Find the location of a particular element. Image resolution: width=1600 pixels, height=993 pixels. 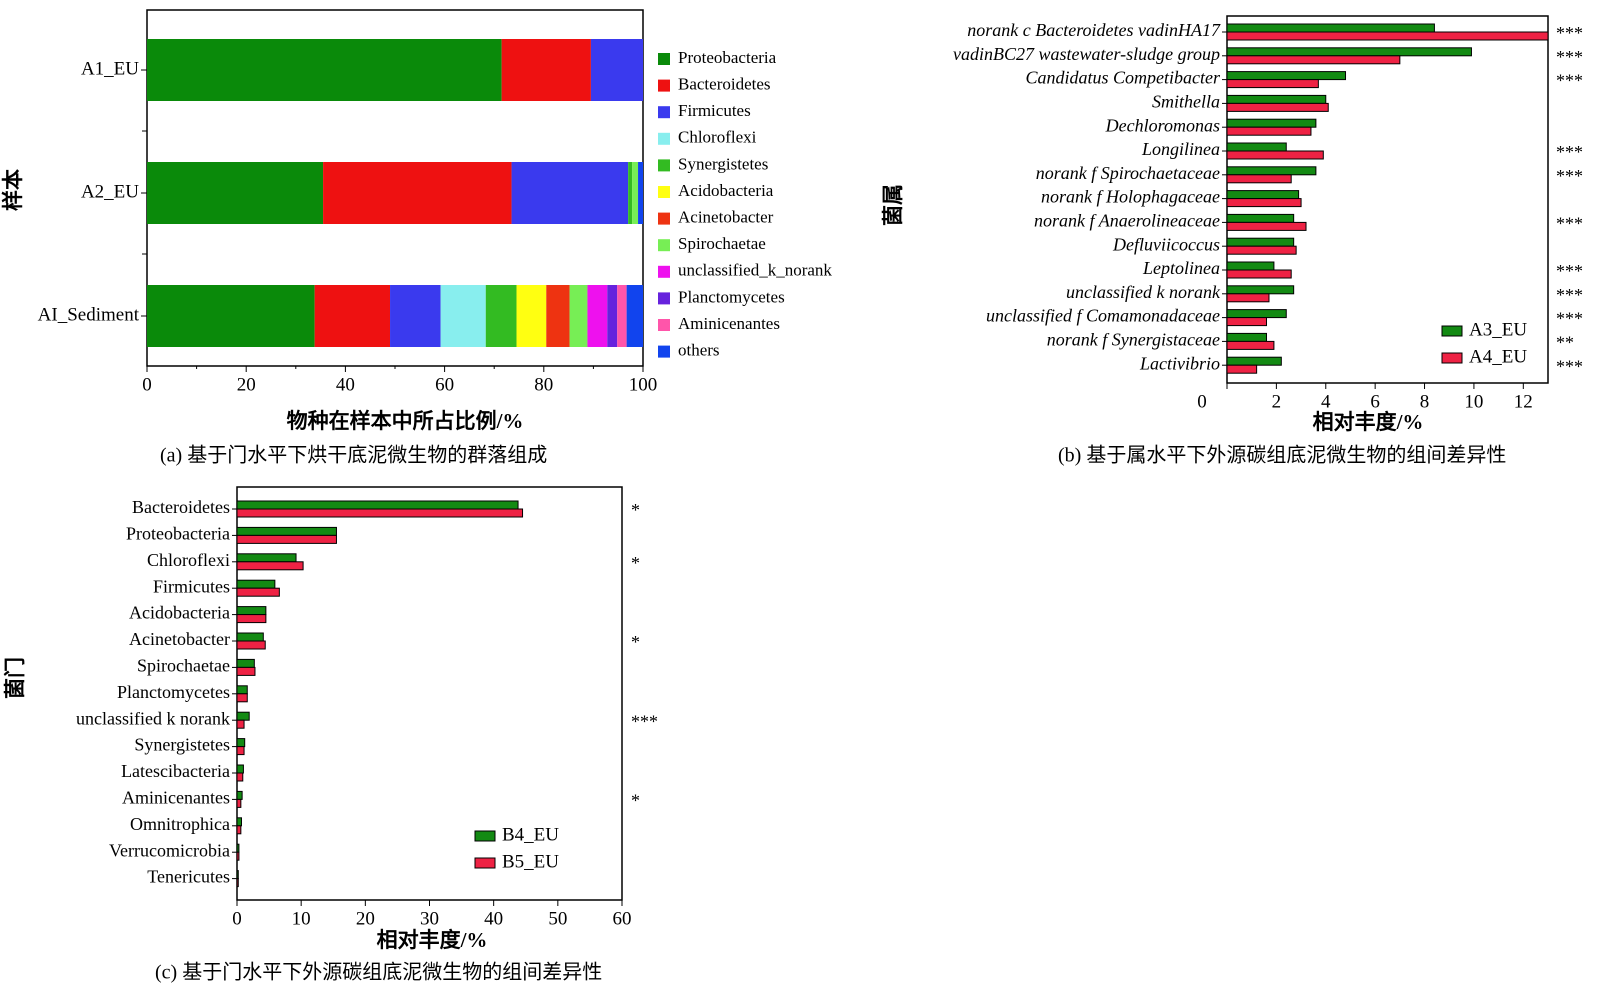

bar-norank-f-synergistaceae-a3-eu is located at coordinates (1247, 337).